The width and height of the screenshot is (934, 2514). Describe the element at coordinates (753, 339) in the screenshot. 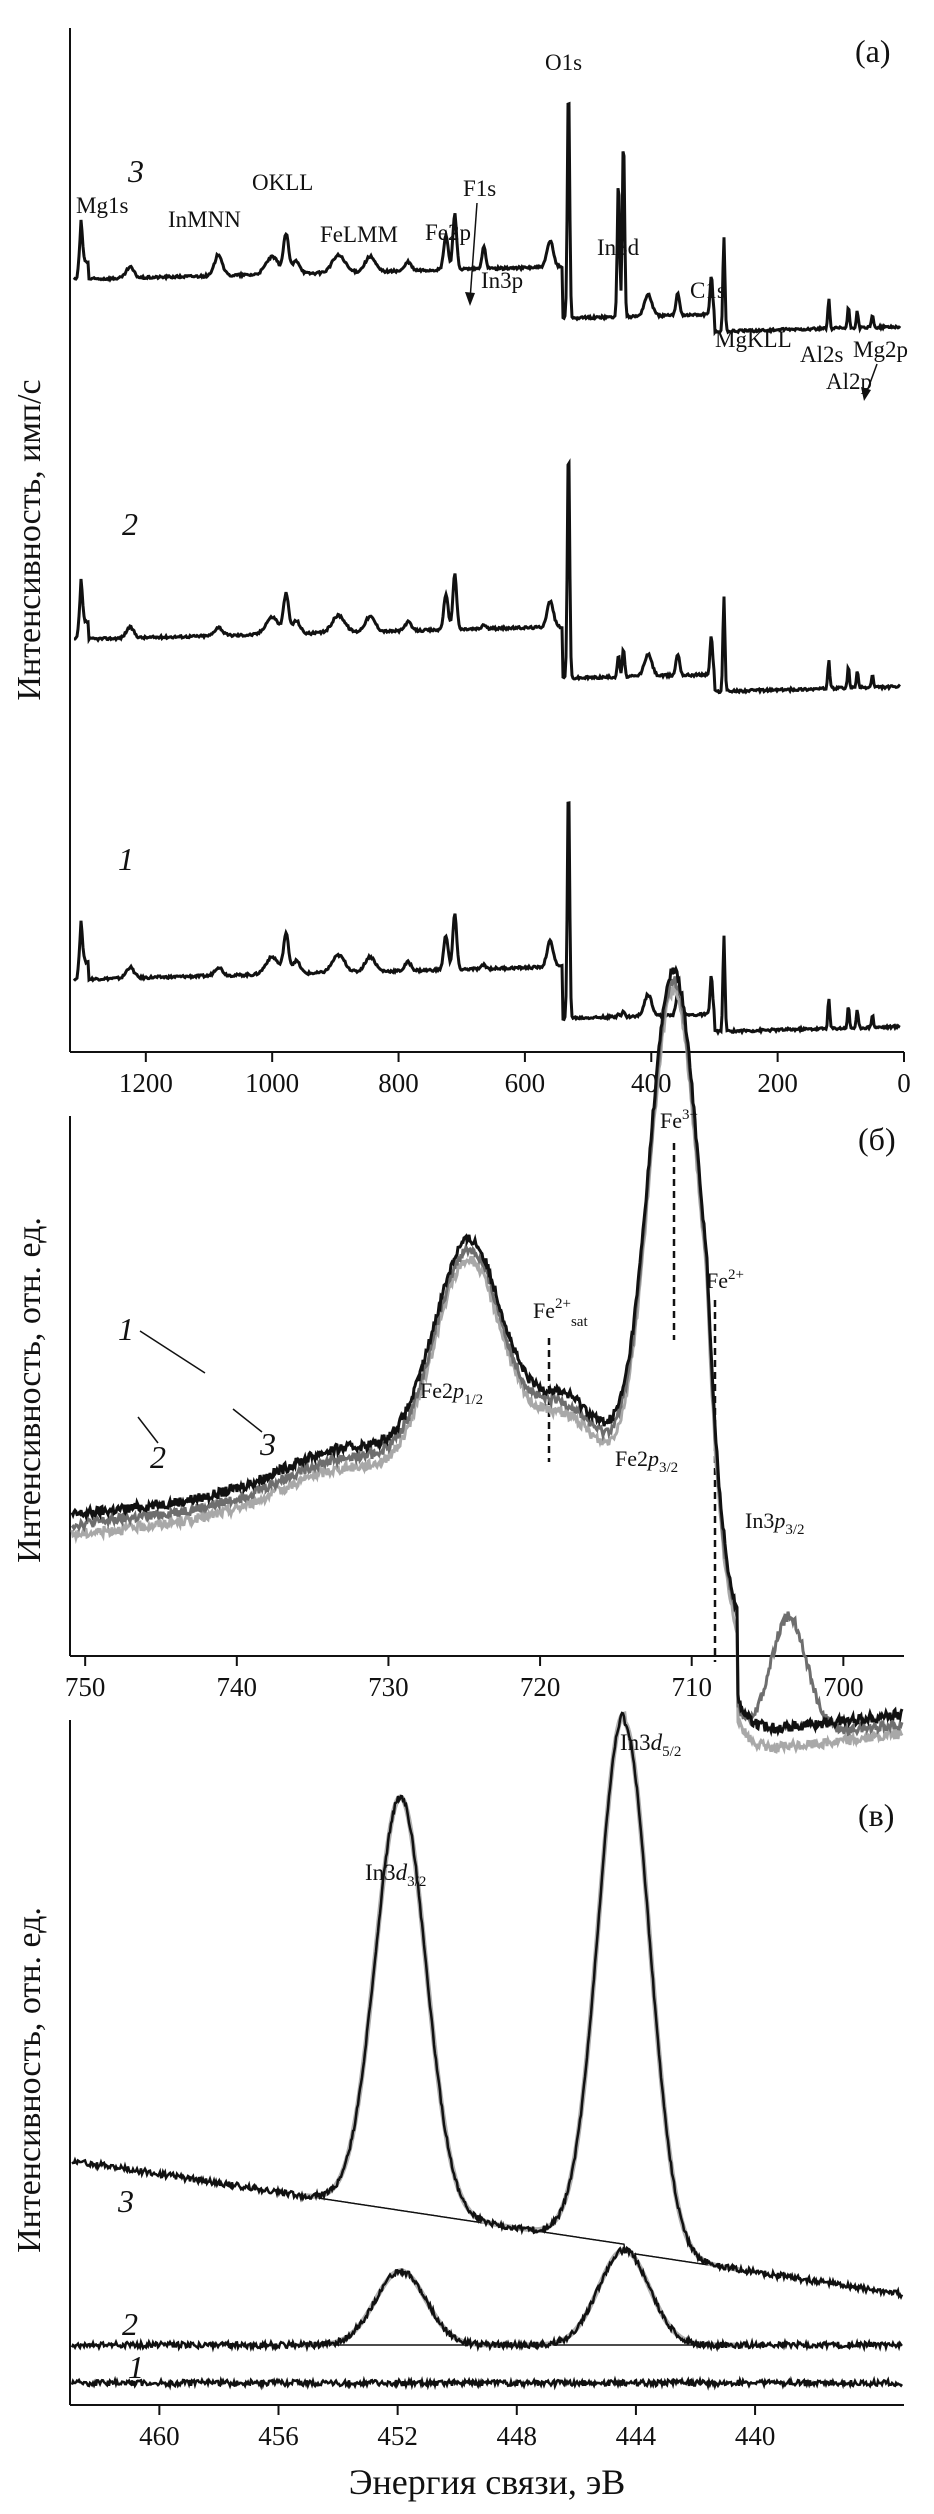

I see `peak-label-mgkll: MgKLL` at that location.